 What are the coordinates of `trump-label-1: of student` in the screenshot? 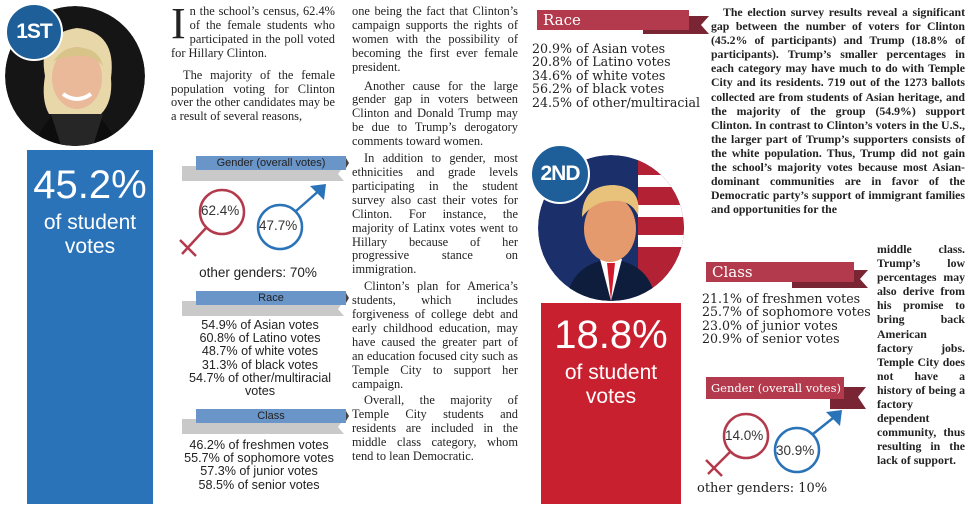 It's located at (611, 372).